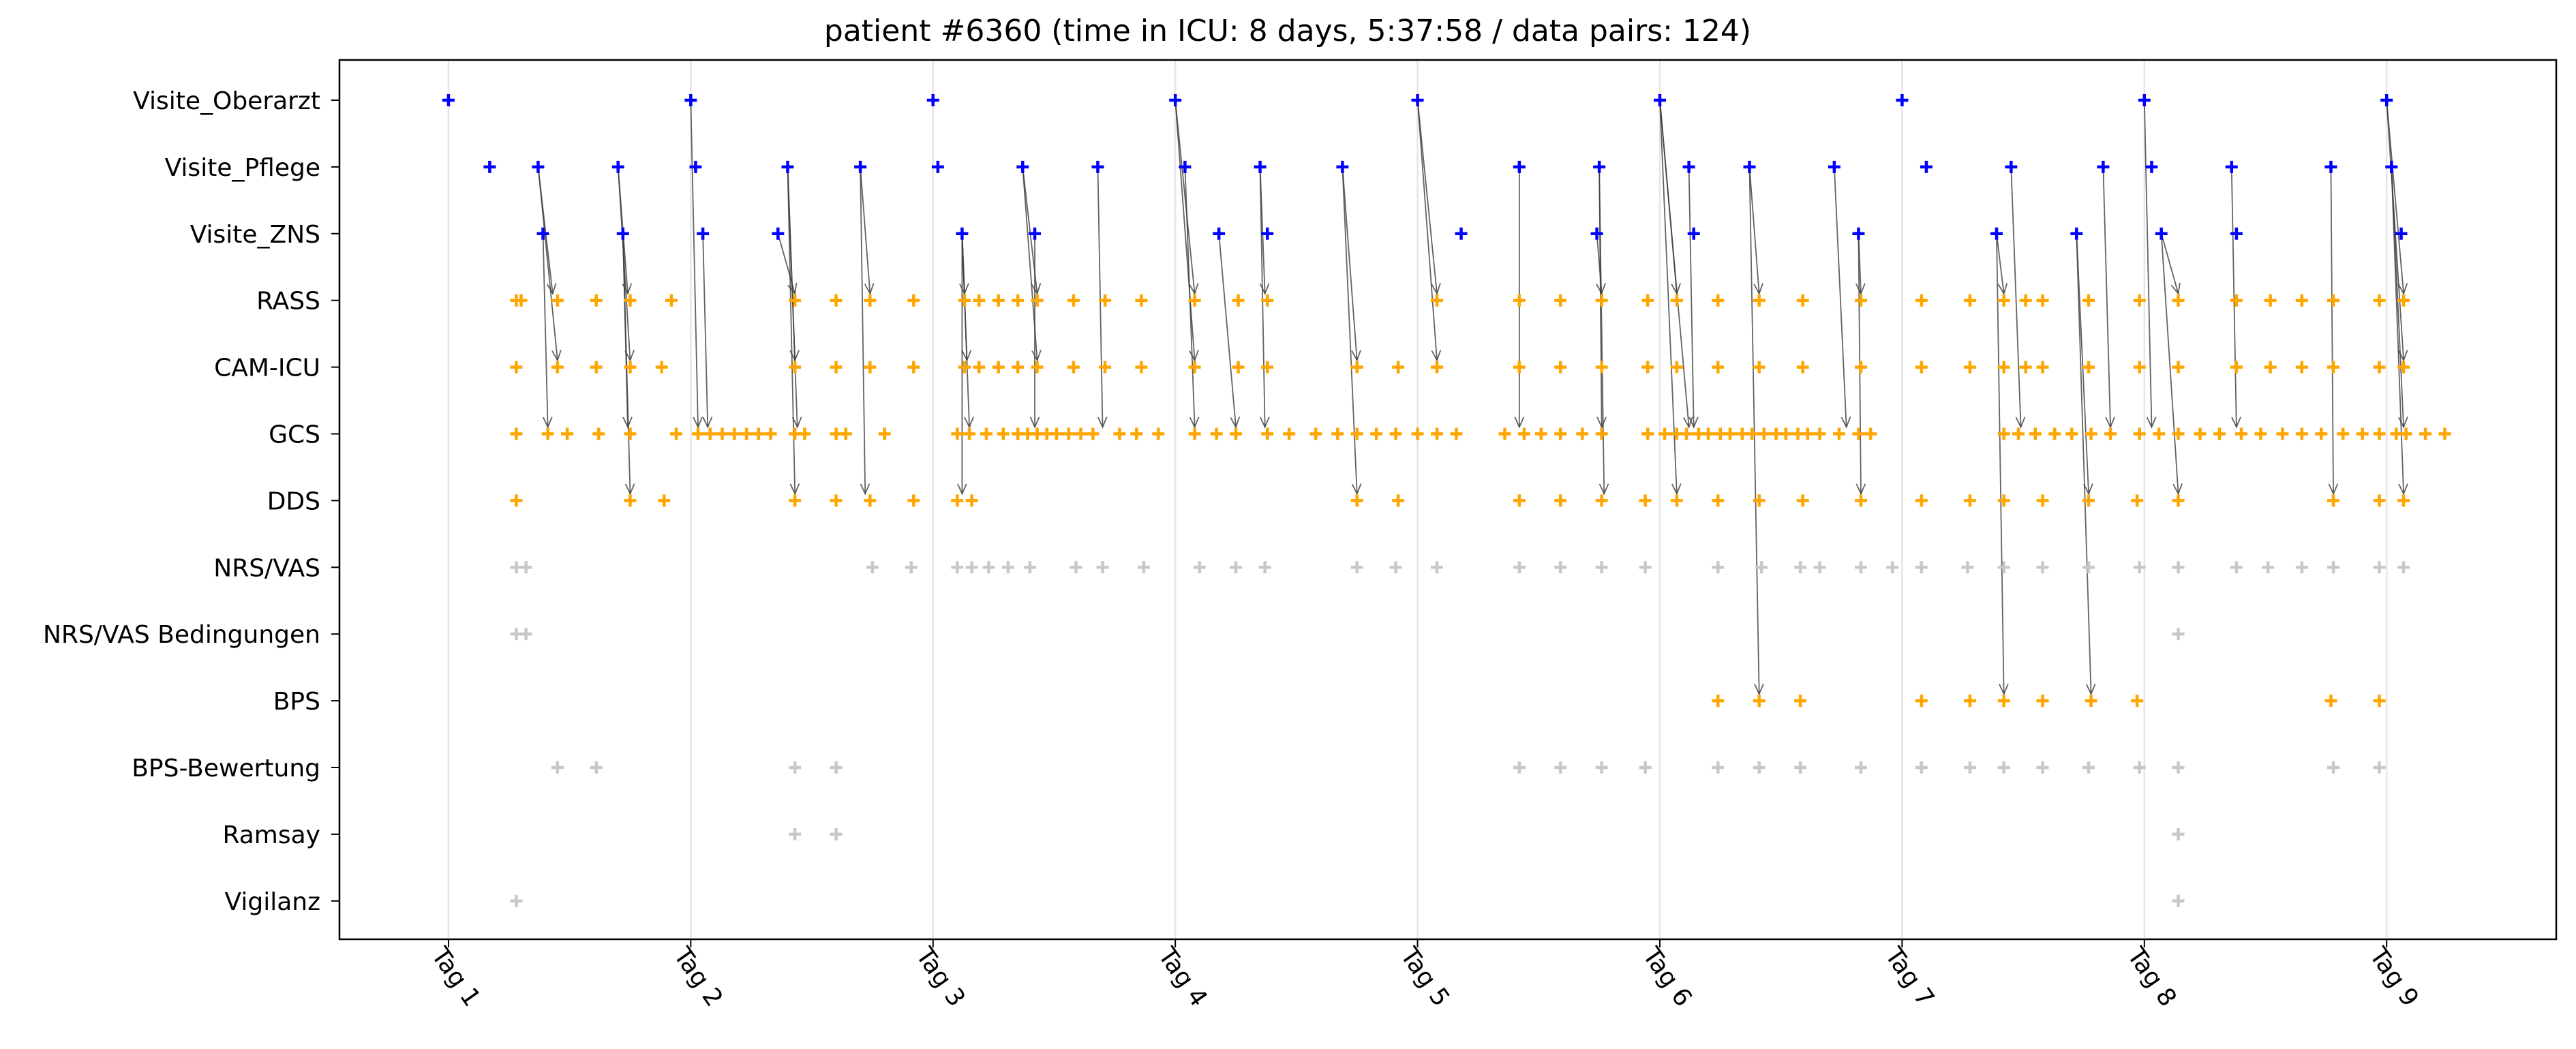 This screenshot has width=2576, height=1049. I want to click on y-tick-label: NRS/VAS, so click(266, 568).